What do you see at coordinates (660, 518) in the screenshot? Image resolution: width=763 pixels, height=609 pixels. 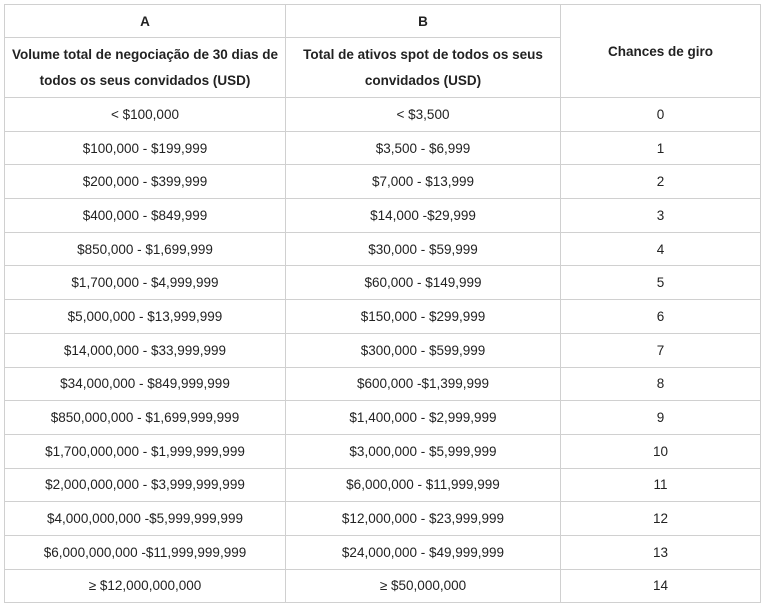 I see `cell-c: 12` at bounding box center [660, 518].